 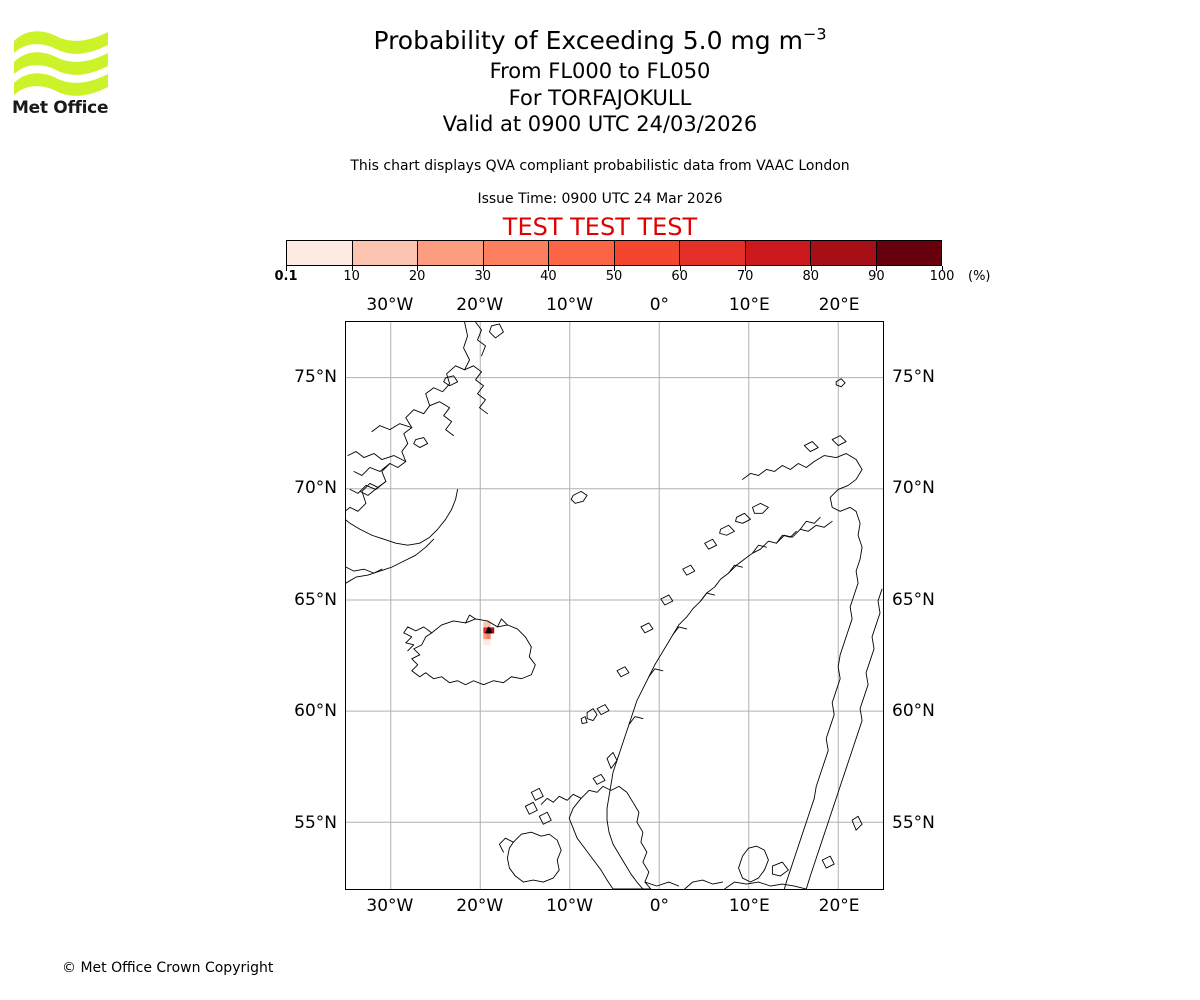 I want to click on coastline-greenland-cape, so click(x=480, y=339).